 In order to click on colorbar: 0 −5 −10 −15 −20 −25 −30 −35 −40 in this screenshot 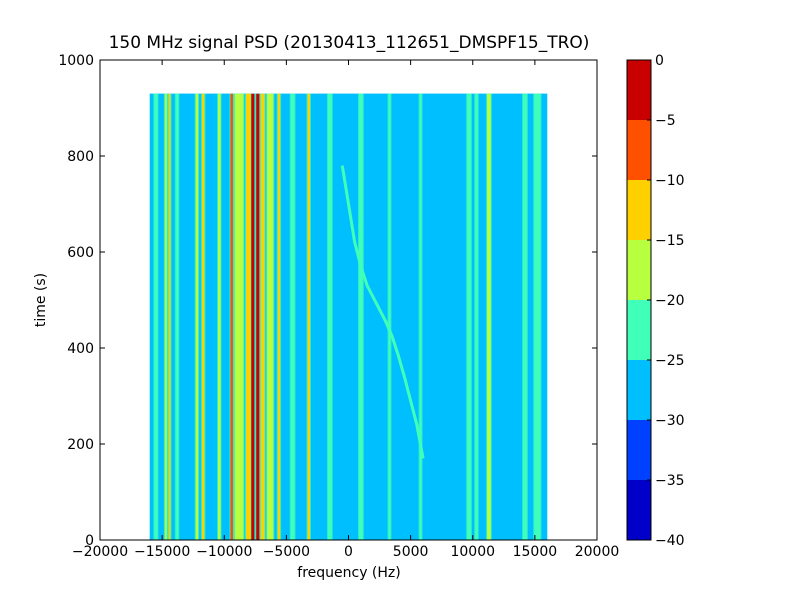, I will do `click(655, 301)`.